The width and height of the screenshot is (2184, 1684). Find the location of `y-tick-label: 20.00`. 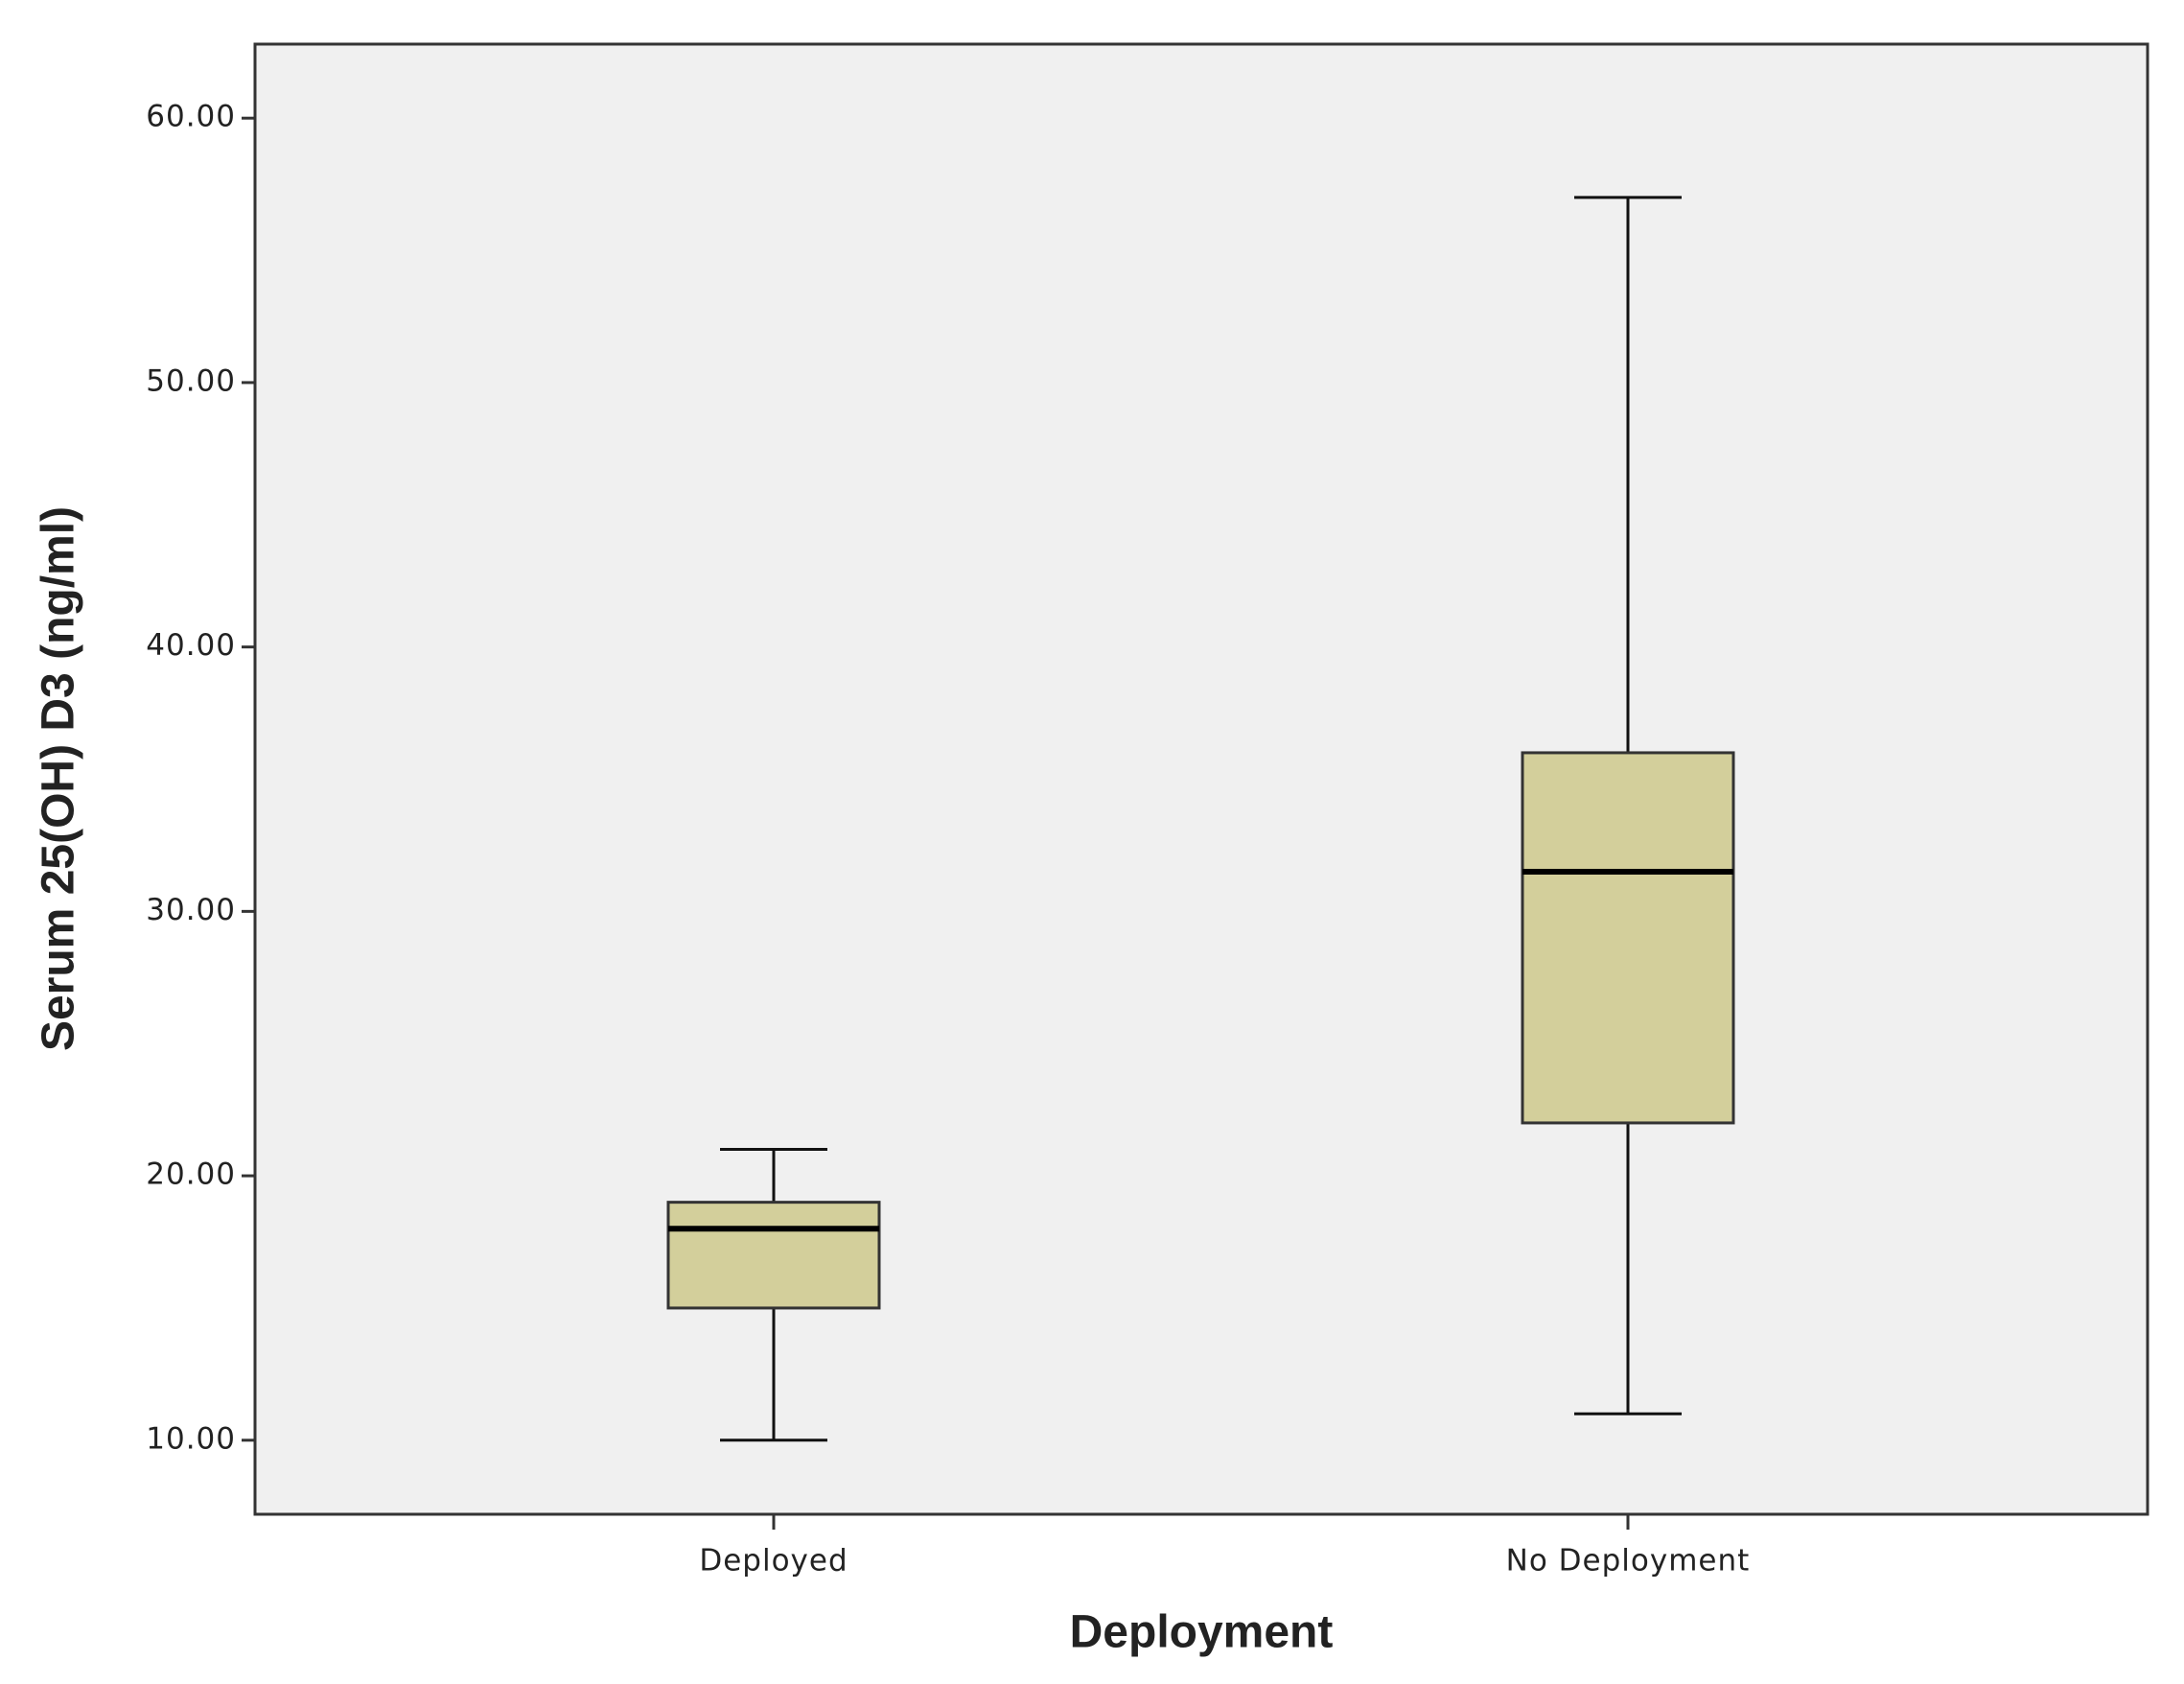

y-tick-label: 20.00 is located at coordinates (191, 1175).